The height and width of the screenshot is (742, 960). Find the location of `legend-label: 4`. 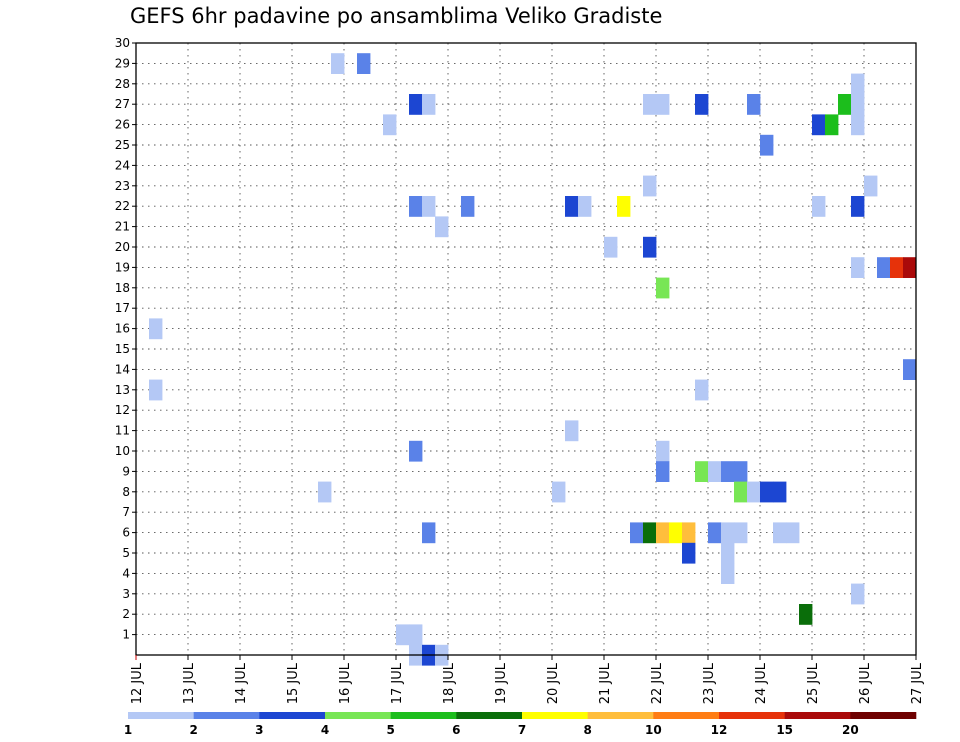

legend-label: 4 is located at coordinates (325, 730).